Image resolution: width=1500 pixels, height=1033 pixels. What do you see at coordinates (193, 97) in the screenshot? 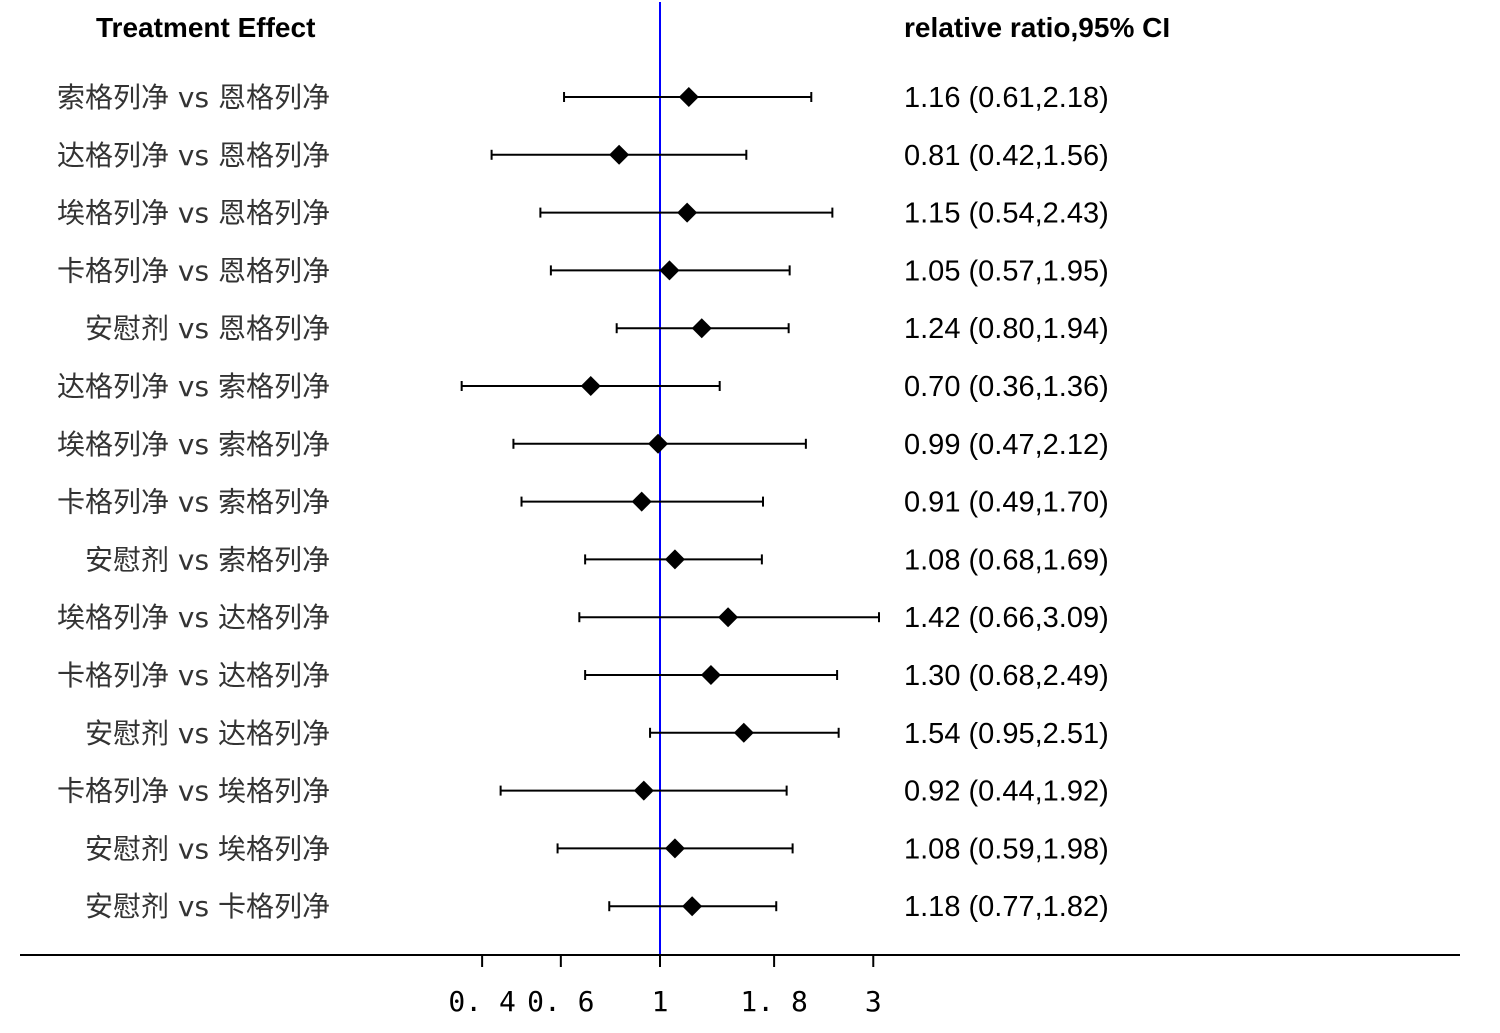
I see `row-label: 索格列净 vs 恩格列净` at bounding box center [193, 97].